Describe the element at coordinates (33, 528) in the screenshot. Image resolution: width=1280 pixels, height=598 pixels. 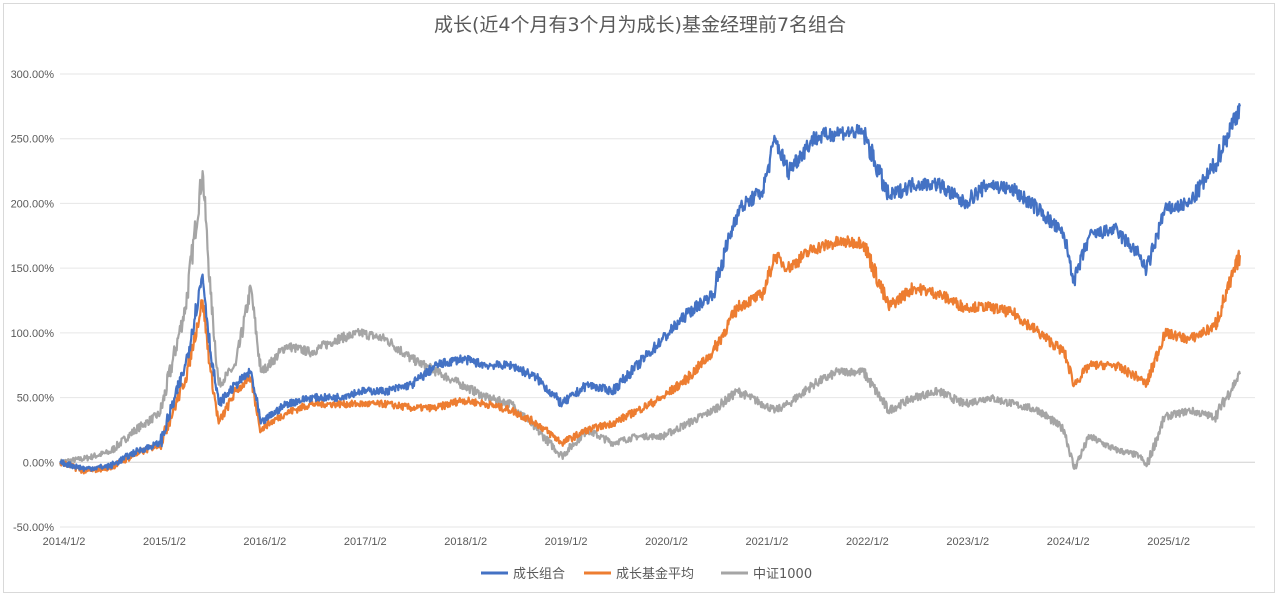
I see `y-tick-label: -50.00%` at that location.